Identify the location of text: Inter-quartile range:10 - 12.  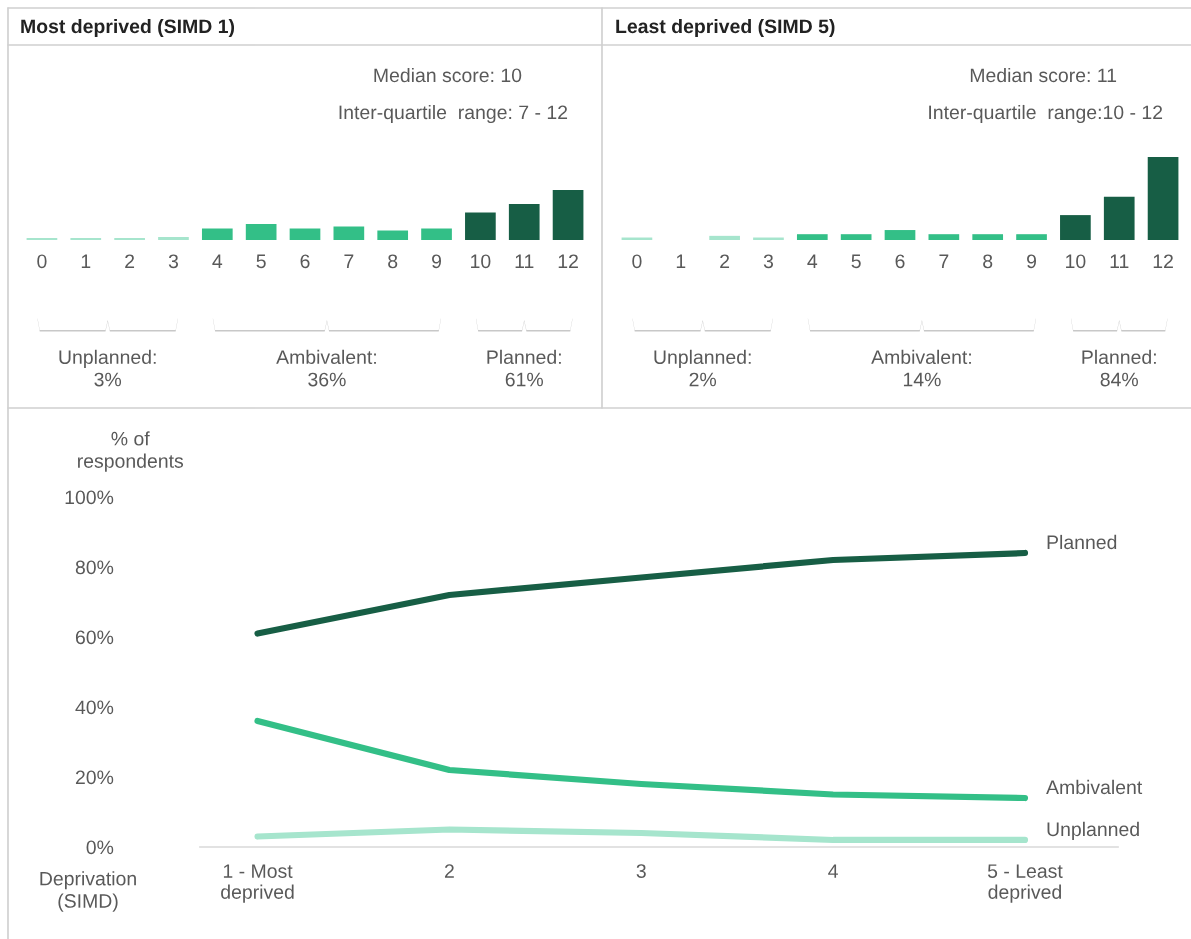
(1046, 114).